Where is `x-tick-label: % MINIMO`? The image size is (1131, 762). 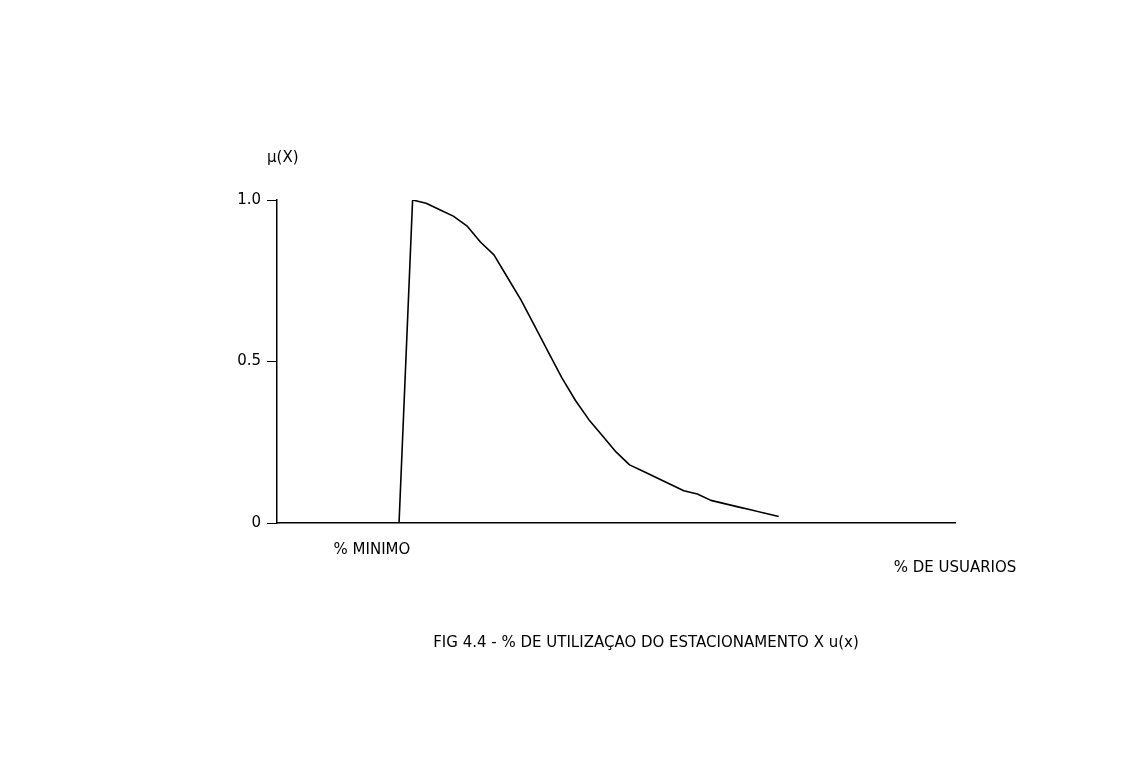 x-tick-label: % MINIMO is located at coordinates (372, 548).